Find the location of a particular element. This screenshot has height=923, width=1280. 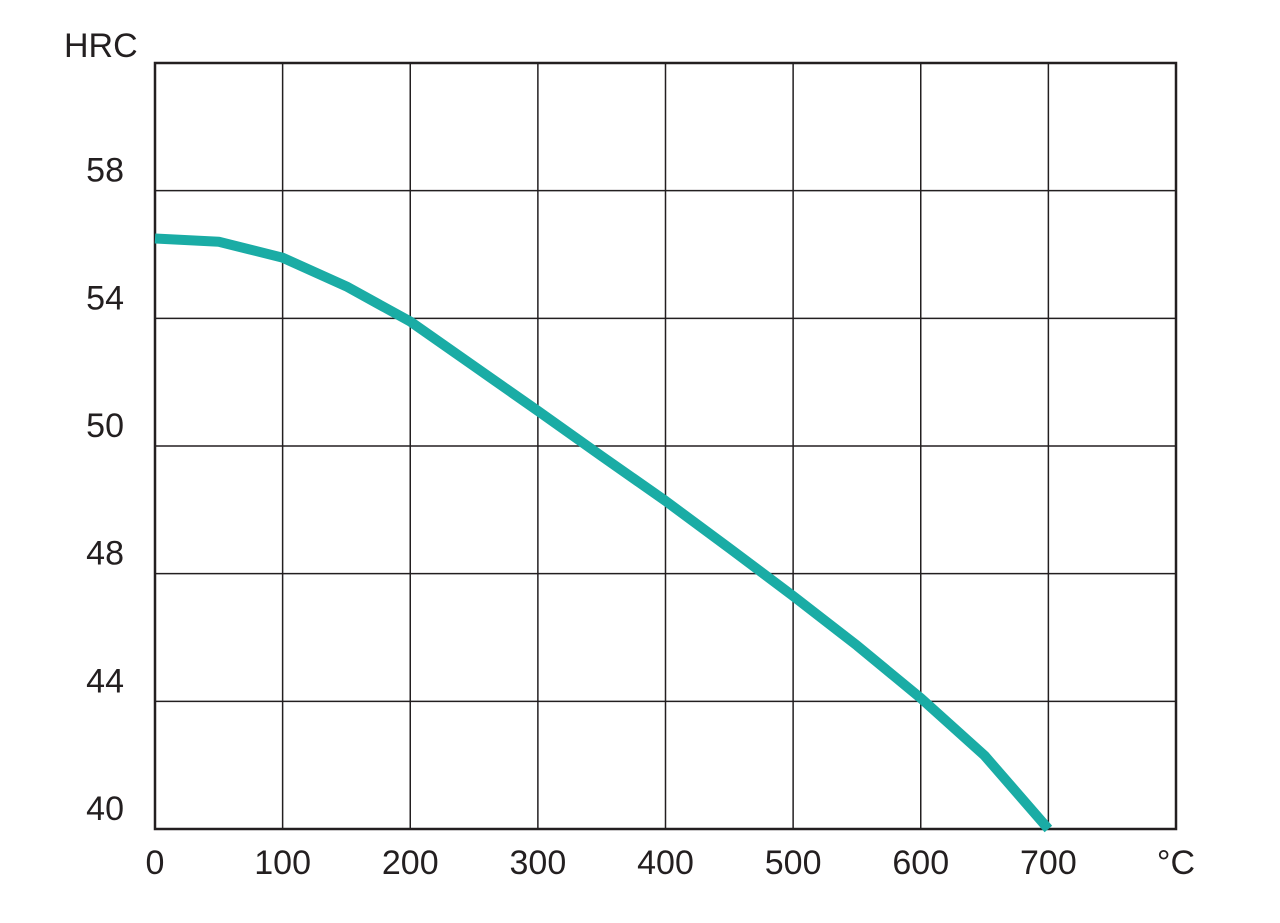

y-tick-label: 50 is located at coordinates (105, 426).